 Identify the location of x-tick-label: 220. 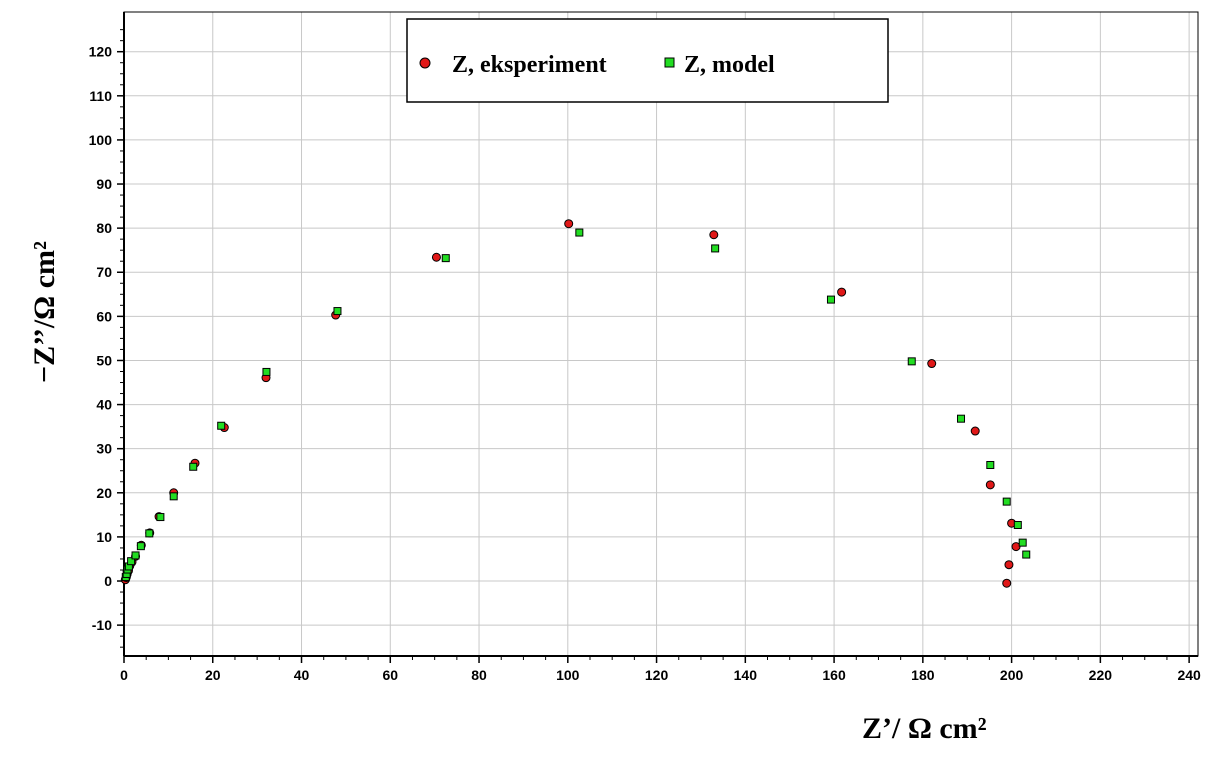
(1101, 675).